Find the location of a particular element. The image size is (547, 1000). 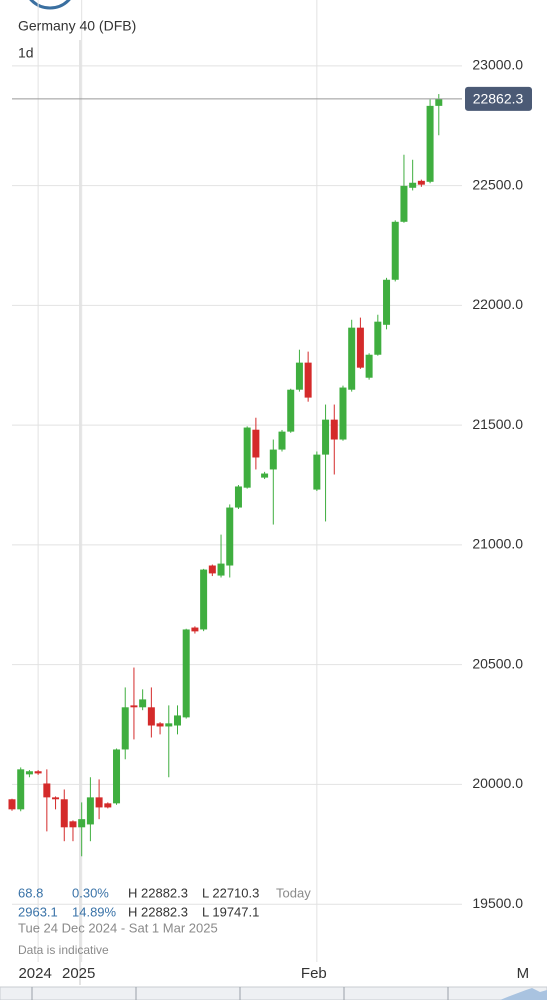

y-tick-label: 22500.0 is located at coordinates (497, 184).